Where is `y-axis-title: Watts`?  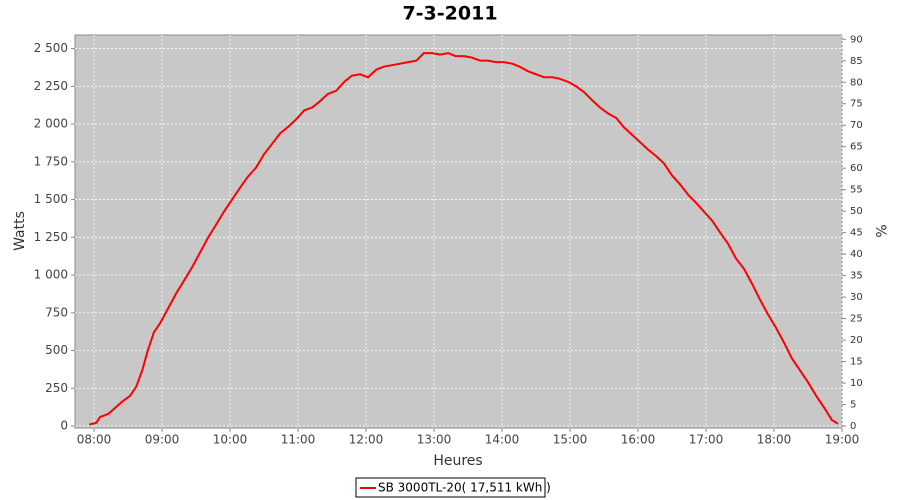
y-axis-title: Watts is located at coordinates (20, 231).